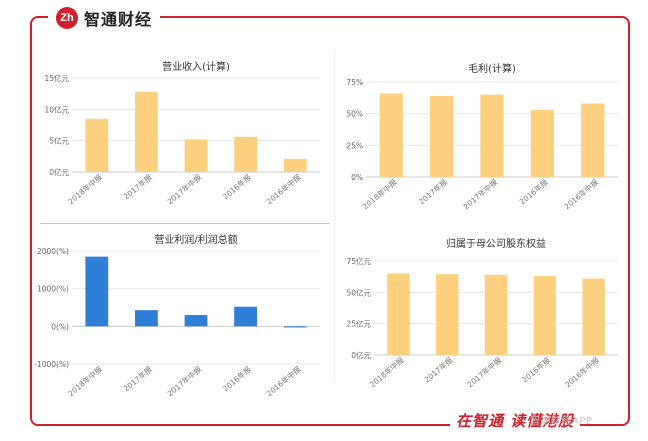 Image resolution: width=648 pixels, height=441 pixels. Describe the element at coordinates (185, 223) in the screenshot. I see `panel-divider-horizontal` at that location.